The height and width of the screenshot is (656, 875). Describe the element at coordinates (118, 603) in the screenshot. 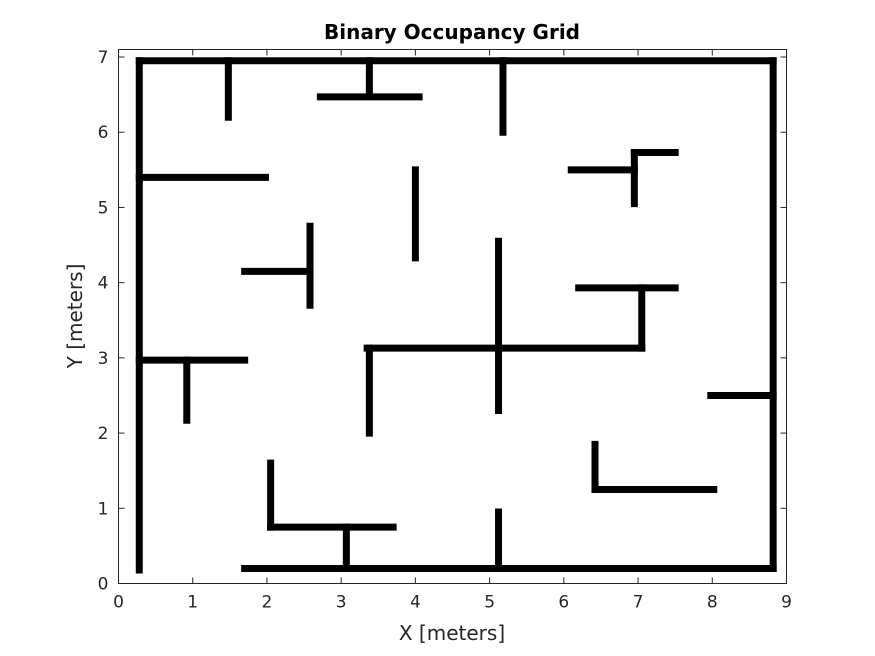

I see `x-tick-label: 0` at that location.